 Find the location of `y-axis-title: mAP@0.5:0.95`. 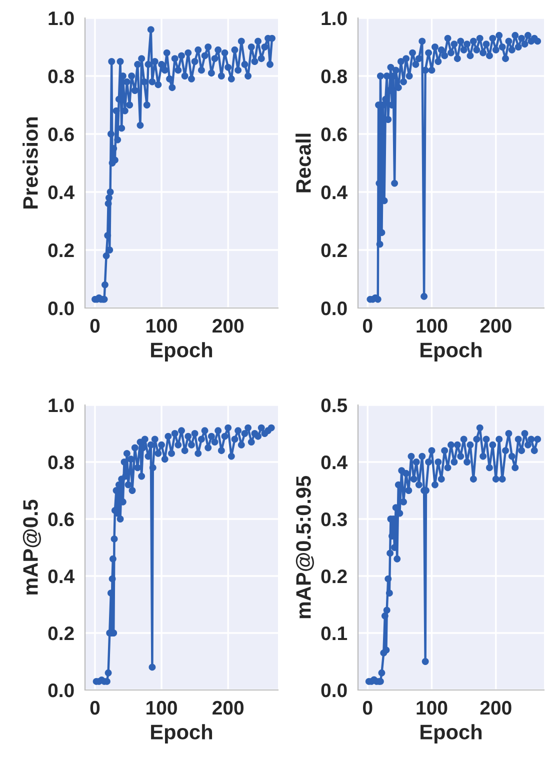

y-axis-title: mAP@0.5:0.95 is located at coordinates (305, 547).